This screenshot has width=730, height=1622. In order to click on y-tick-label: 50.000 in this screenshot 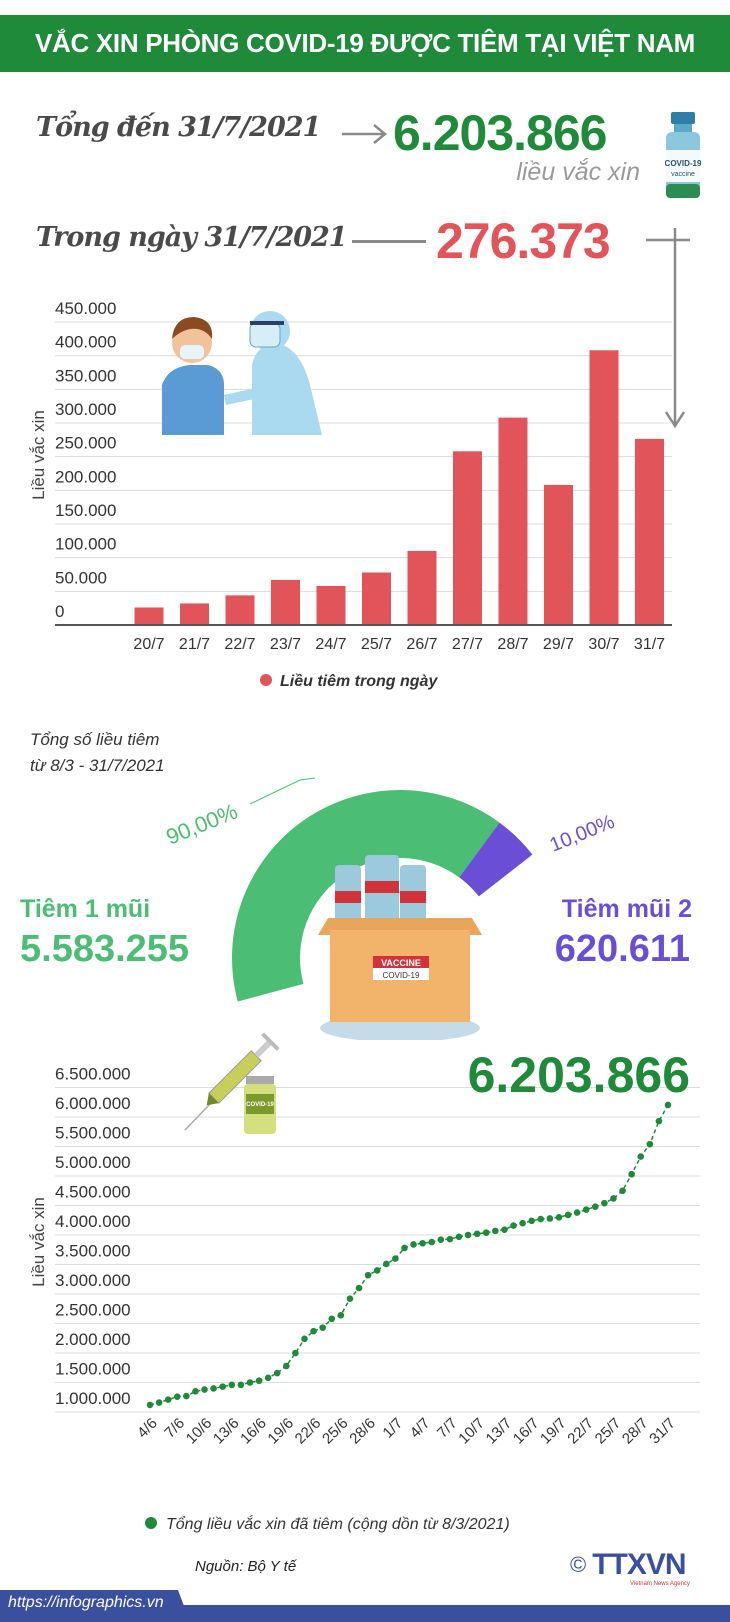, I will do `click(81, 577)`.